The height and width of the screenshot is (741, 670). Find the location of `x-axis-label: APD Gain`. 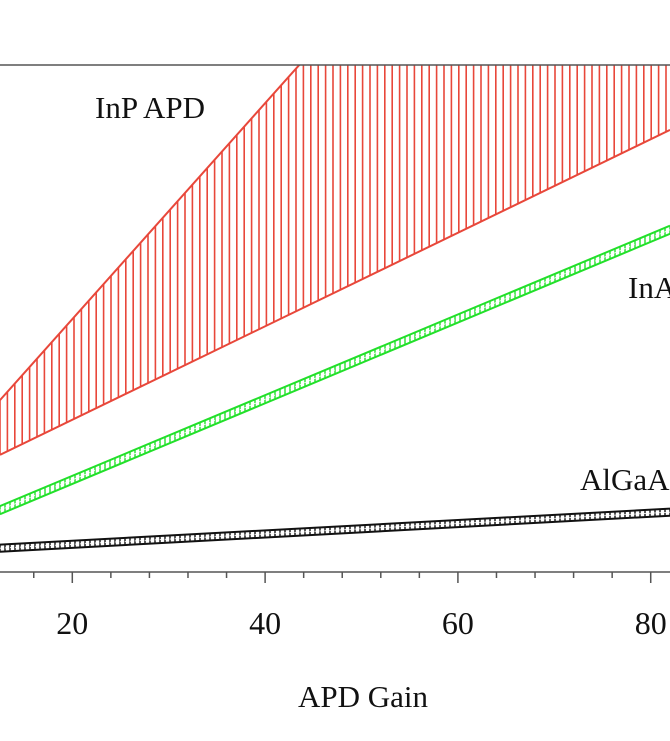

x-axis-label: APD Gain is located at coordinates (363, 696).